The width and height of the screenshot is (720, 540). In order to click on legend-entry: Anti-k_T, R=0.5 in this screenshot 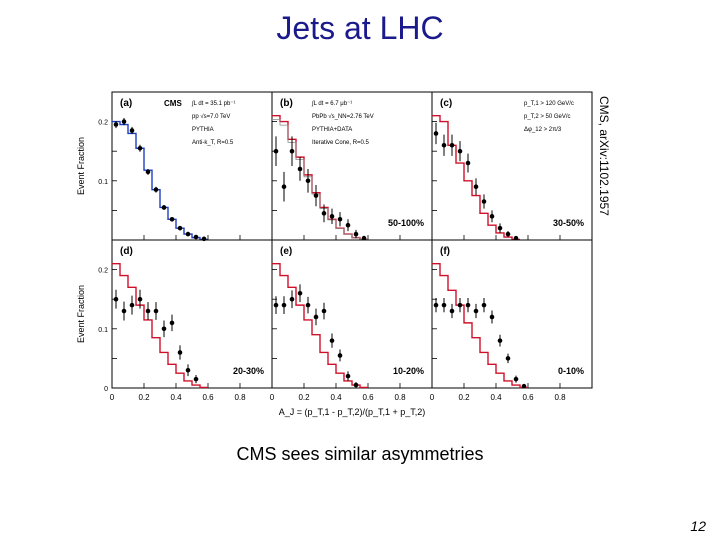, I will do `click(213, 143)`.